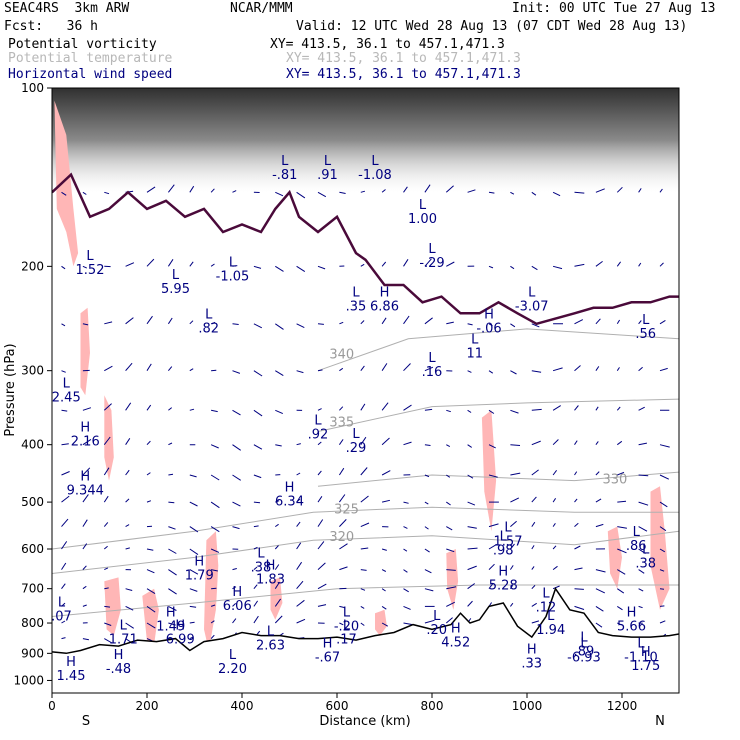 Image resolution: width=740 pixels, height=740 pixels. What do you see at coordinates (32, 653) in the screenshot?
I see `y-tick-label-8: 900` at bounding box center [32, 653].